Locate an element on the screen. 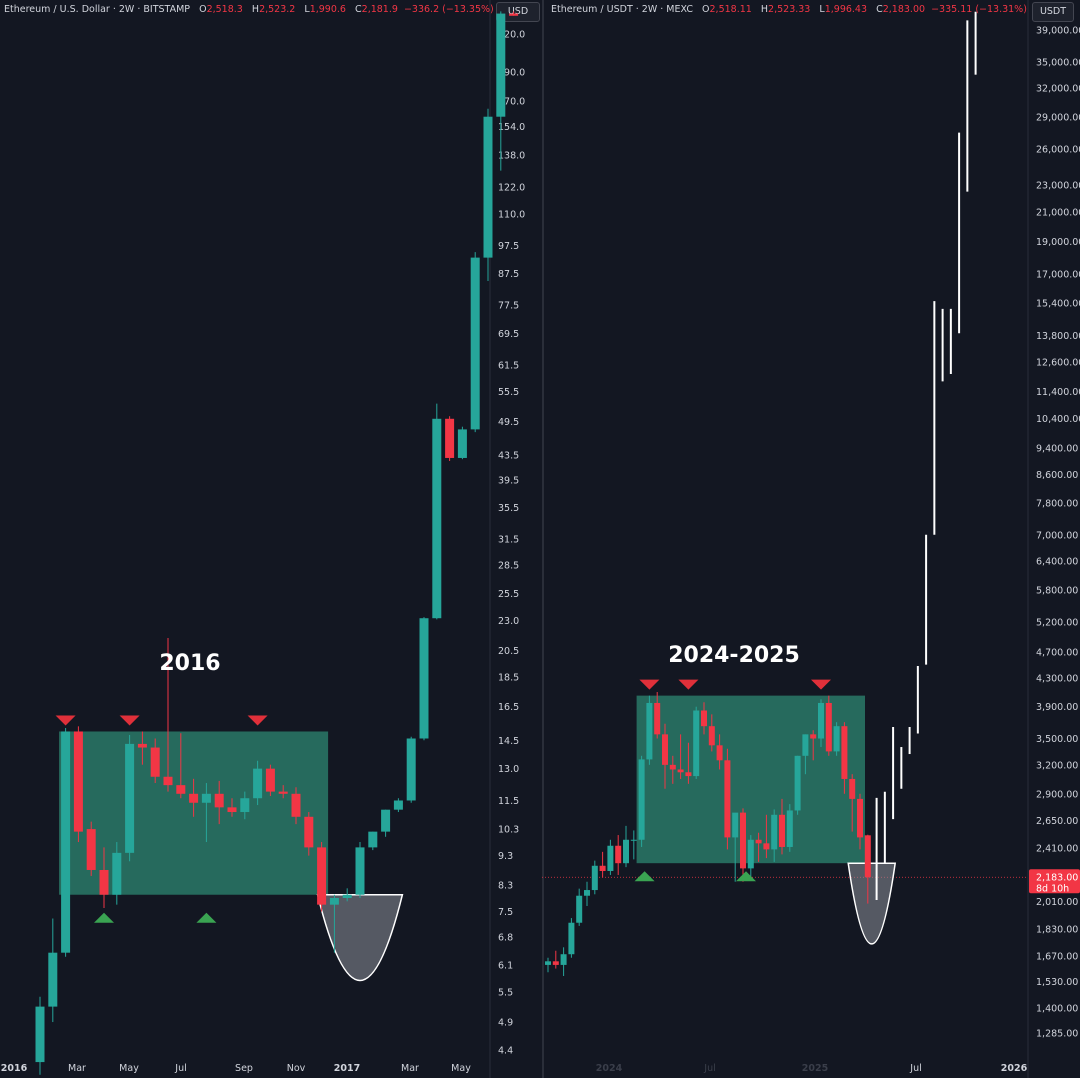 Image resolution: width=1080 pixels, height=1078 pixels. left-price-tick: 6.1 is located at coordinates (505, 966).